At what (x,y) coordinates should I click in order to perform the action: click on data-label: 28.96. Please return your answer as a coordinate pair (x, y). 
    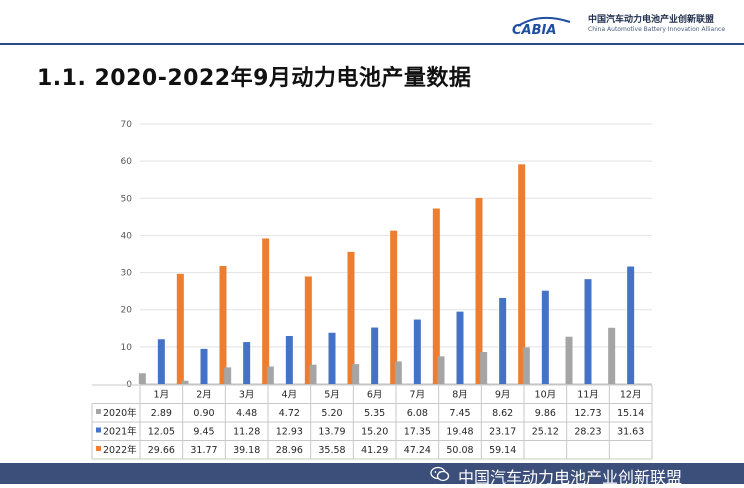
    Looking at the image, I should click on (289, 450).